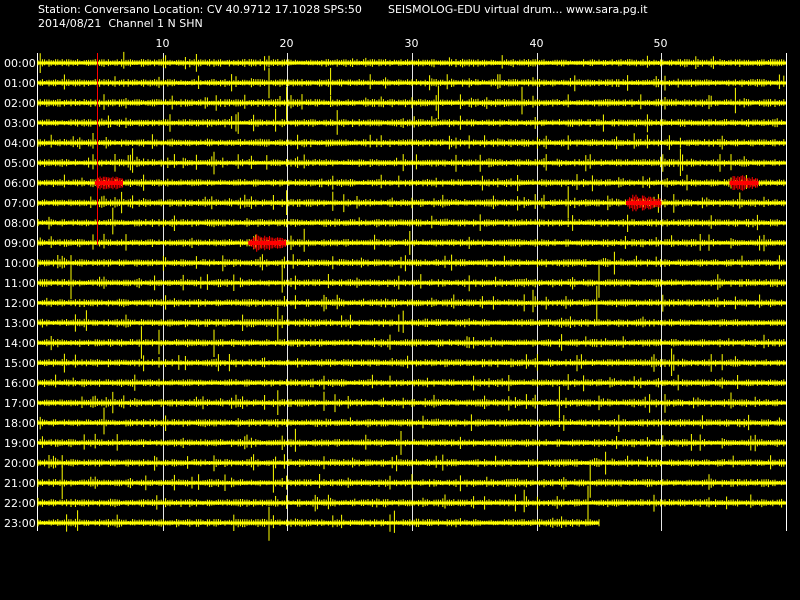 The image size is (800, 600). I want to click on row-label: 20:00, so click(20, 463).